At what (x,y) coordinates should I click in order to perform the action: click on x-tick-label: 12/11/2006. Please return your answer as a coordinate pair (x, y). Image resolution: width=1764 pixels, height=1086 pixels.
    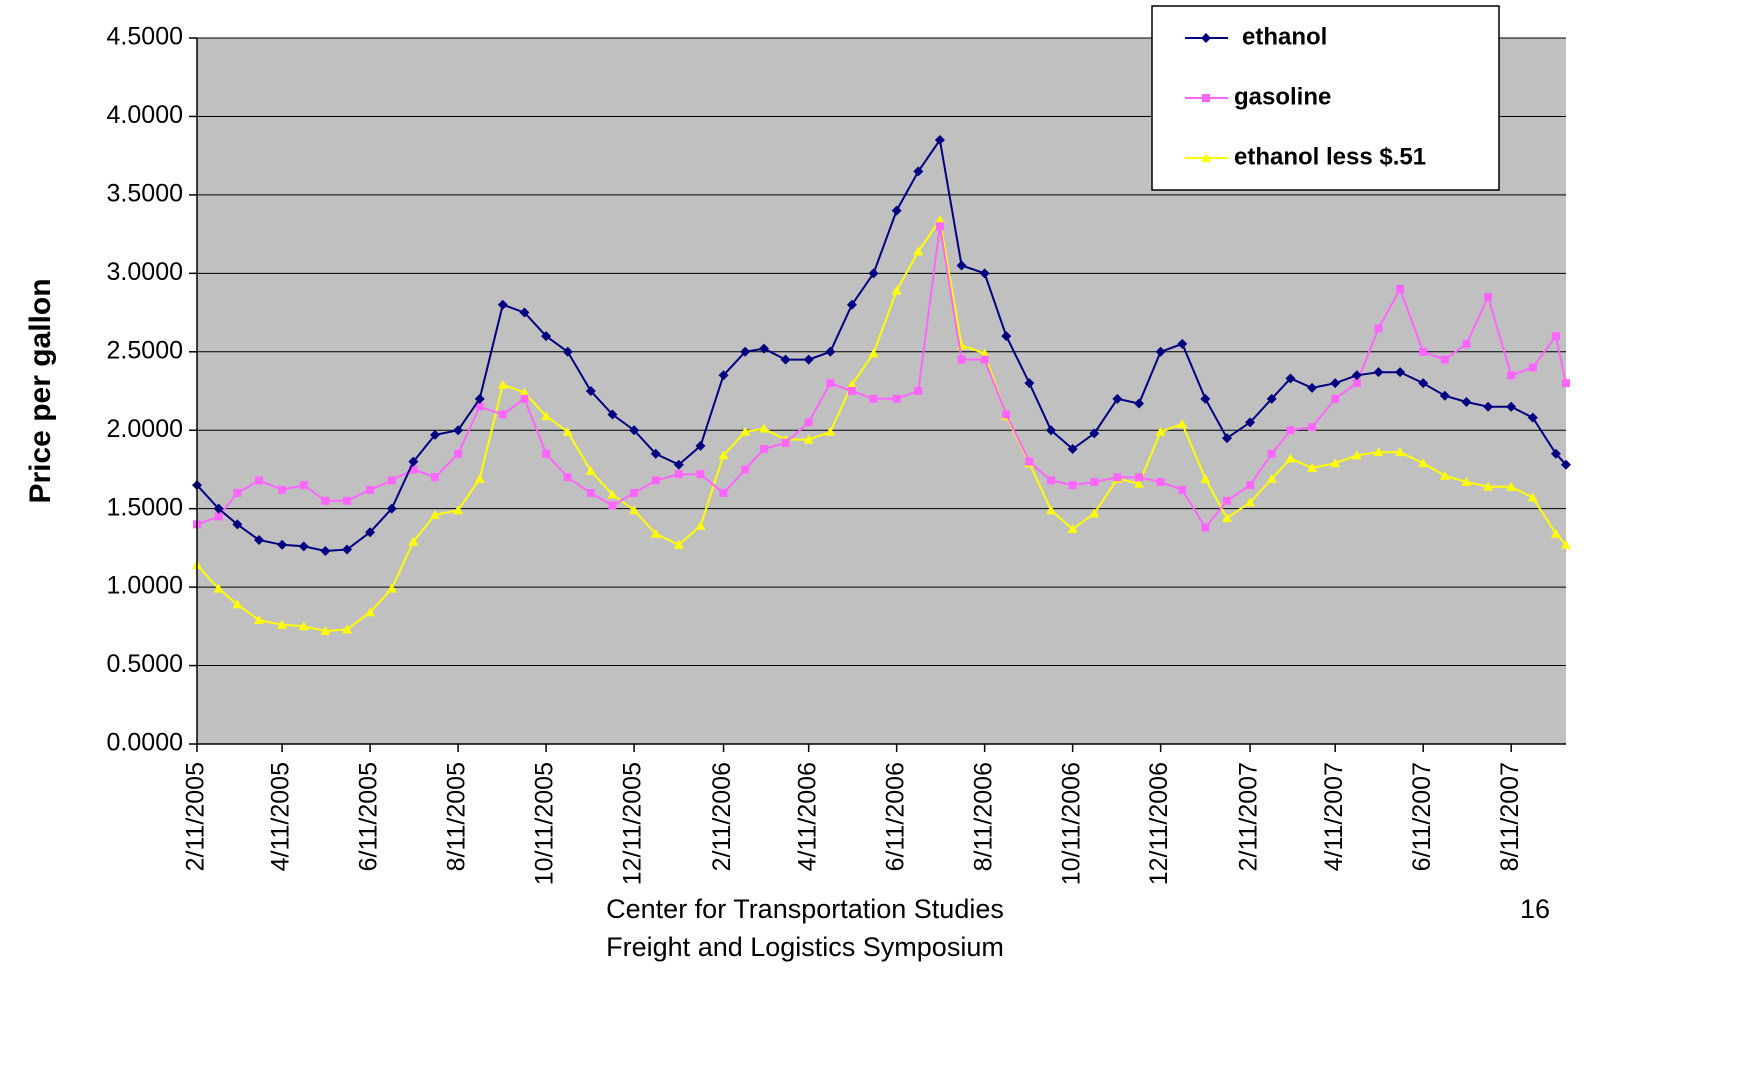
    Looking at the image, I should click on (1159, 823).